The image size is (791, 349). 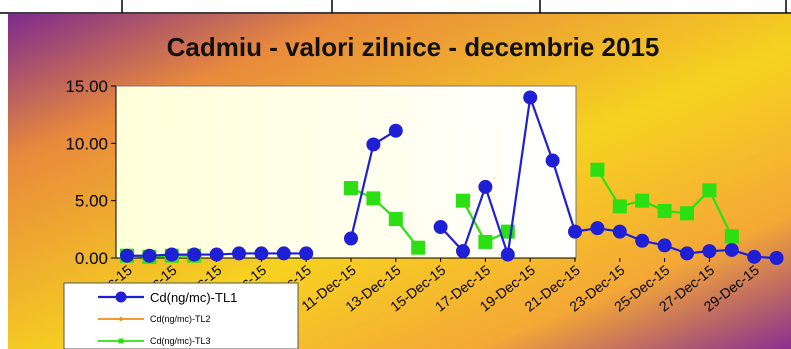 I want to click on legend-item: Cd(ng/mc)-TL1, so click(x=167, y=297).